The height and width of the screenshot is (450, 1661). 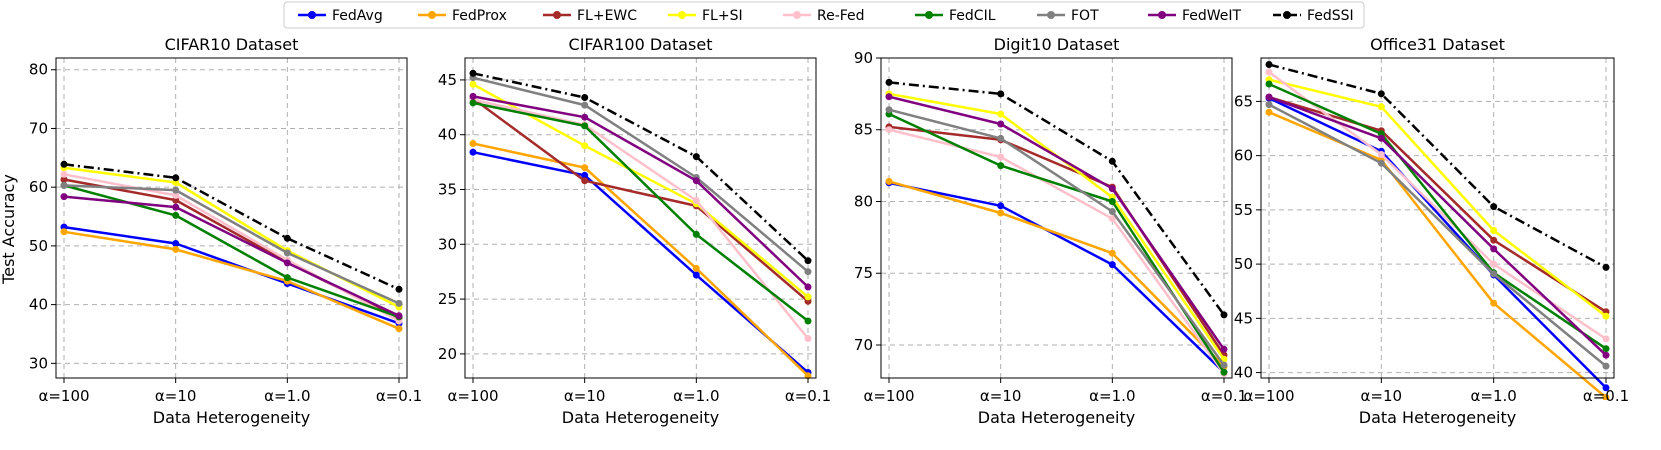 What do you see at coordinates (841, 16) in the screenshot?
I see `legend-label-re-fed: Re-Fed` at bounding box center [841, 16].